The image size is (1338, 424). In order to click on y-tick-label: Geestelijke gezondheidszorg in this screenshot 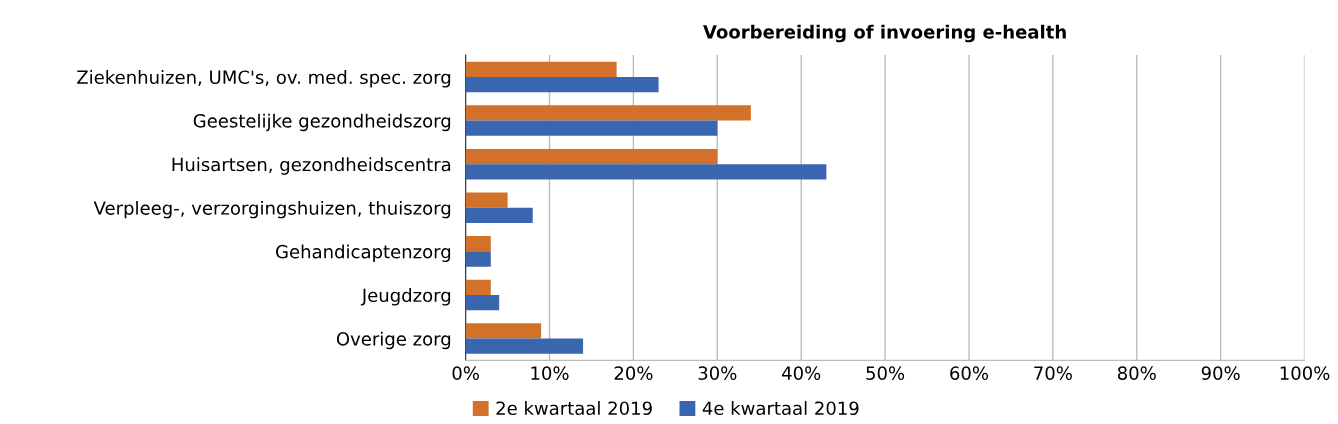, I will do `click(322, 122)`.